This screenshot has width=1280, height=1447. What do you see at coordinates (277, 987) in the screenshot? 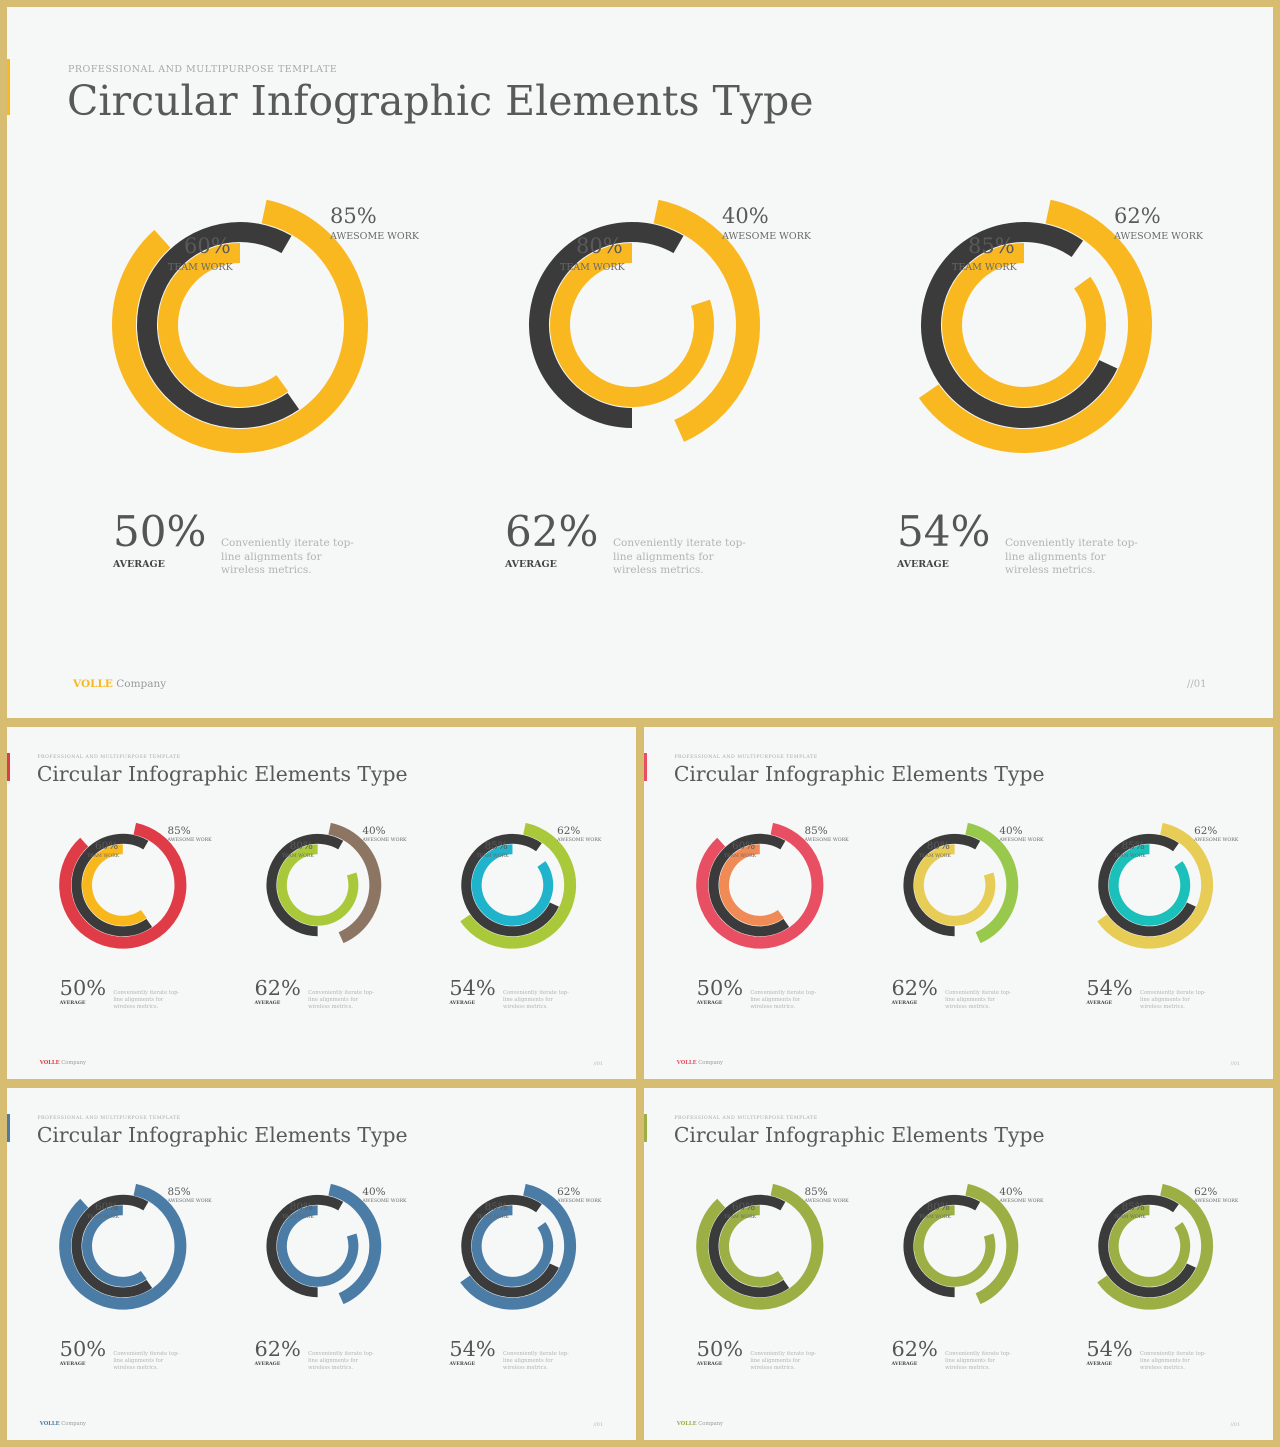
I see `chart-2-average-value: 62%` at bounding box center [277, 987].